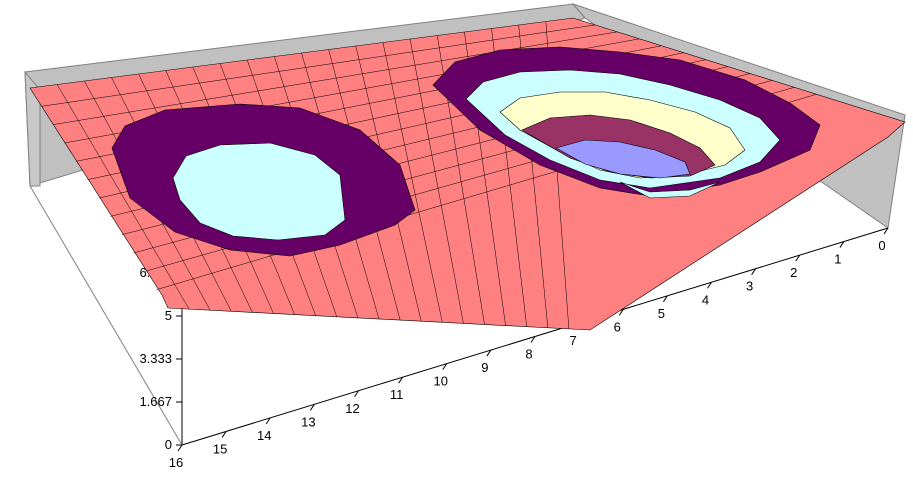 The width and height of the screenshot is (913, 481). Describe the element at coordinates (749, 286) in the screenshot. I see `x-tick-label: 3` at that location.